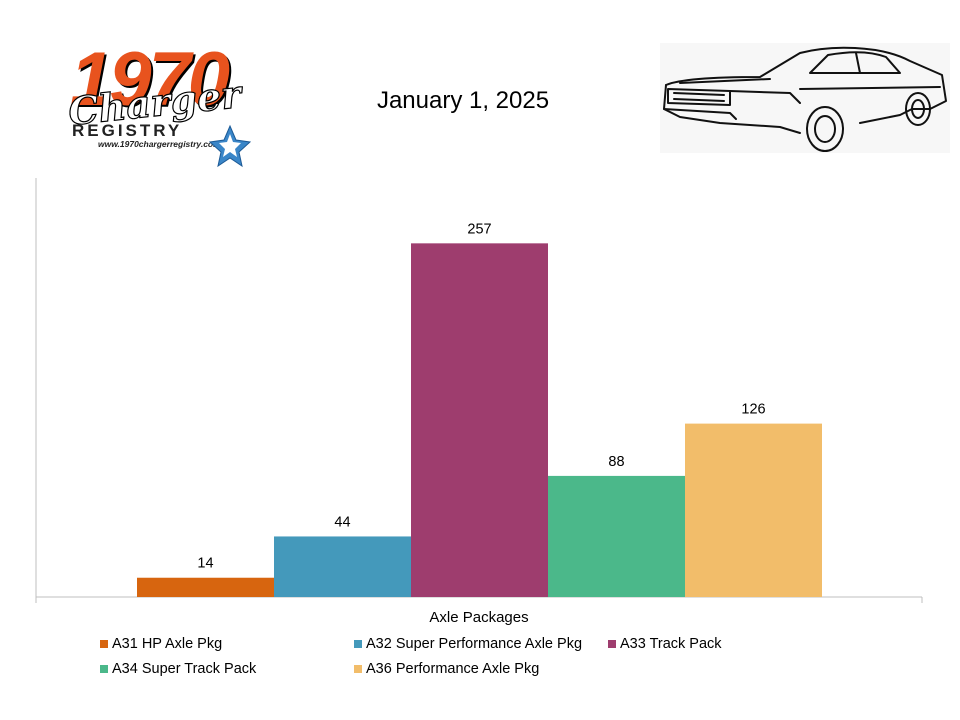 The width and height of the screenshot is (960, 720). I want to click on bar-value-label-2: 44, so click(342, 522).